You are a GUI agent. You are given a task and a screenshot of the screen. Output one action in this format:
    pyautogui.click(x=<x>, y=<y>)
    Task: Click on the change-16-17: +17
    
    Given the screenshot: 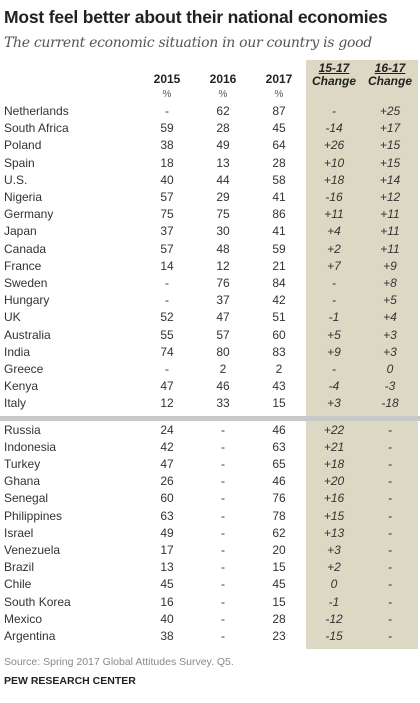 What is the action you would take?
    pyautogui.click(x=390, y=128)
    